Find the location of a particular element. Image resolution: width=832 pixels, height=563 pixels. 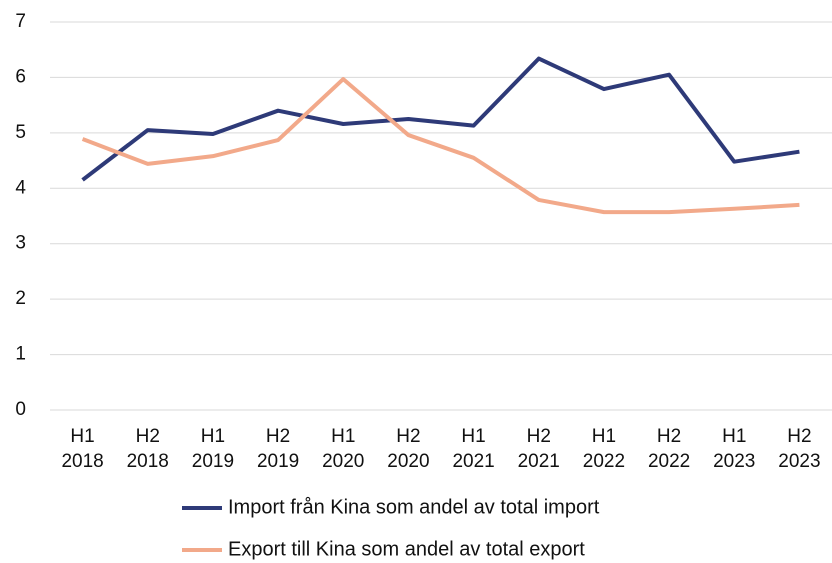

x-tick-label: H1 2019 is located at coordinates (213, 449).